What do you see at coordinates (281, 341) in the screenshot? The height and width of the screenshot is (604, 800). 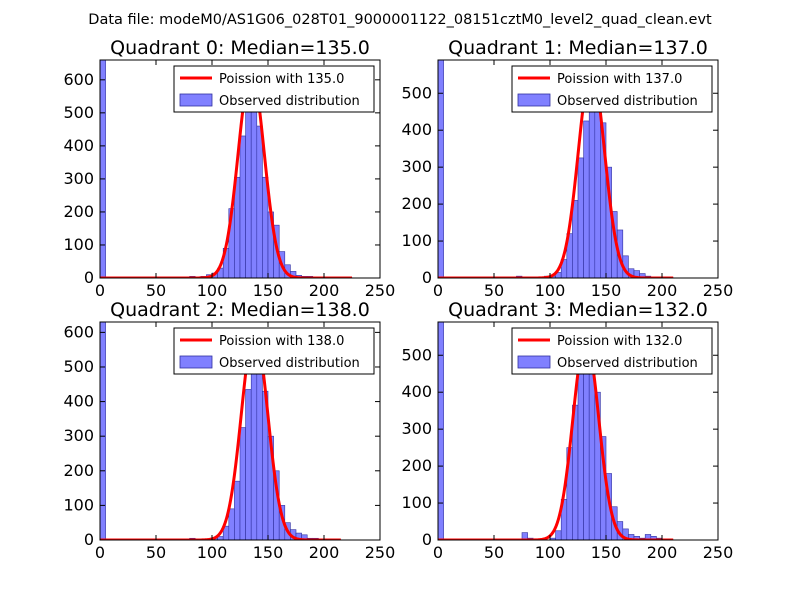 I see `legend-poisson-label: Poission with 138.0` at bounding box center [281, 341].